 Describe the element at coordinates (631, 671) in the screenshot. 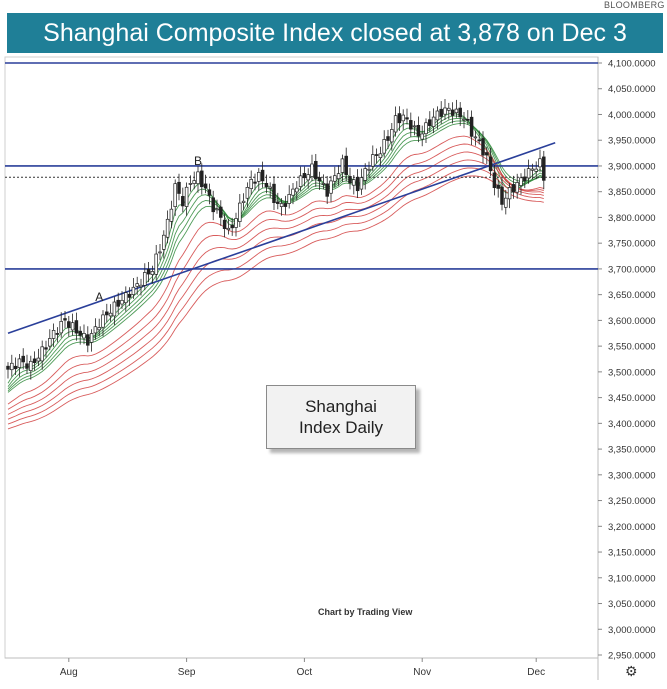

I see `gear-icon: ⚙` at that location.